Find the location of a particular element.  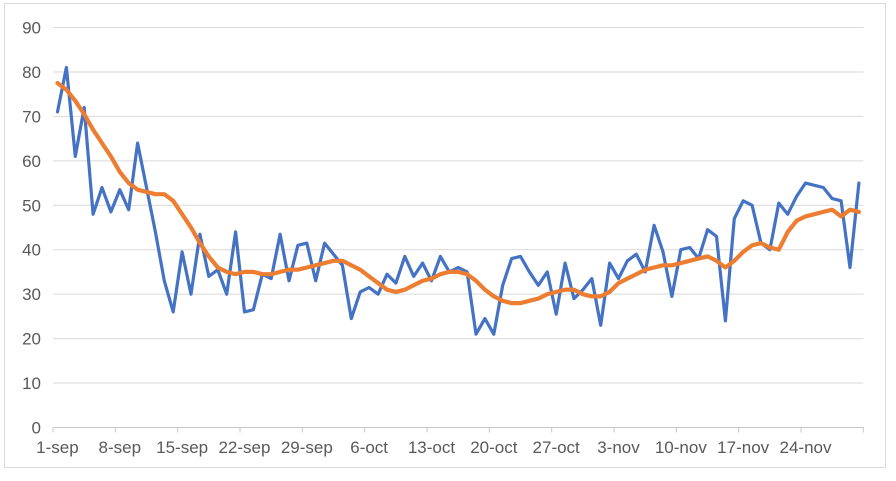

y-axis-label: 90 is located at coordinates (31, 28).